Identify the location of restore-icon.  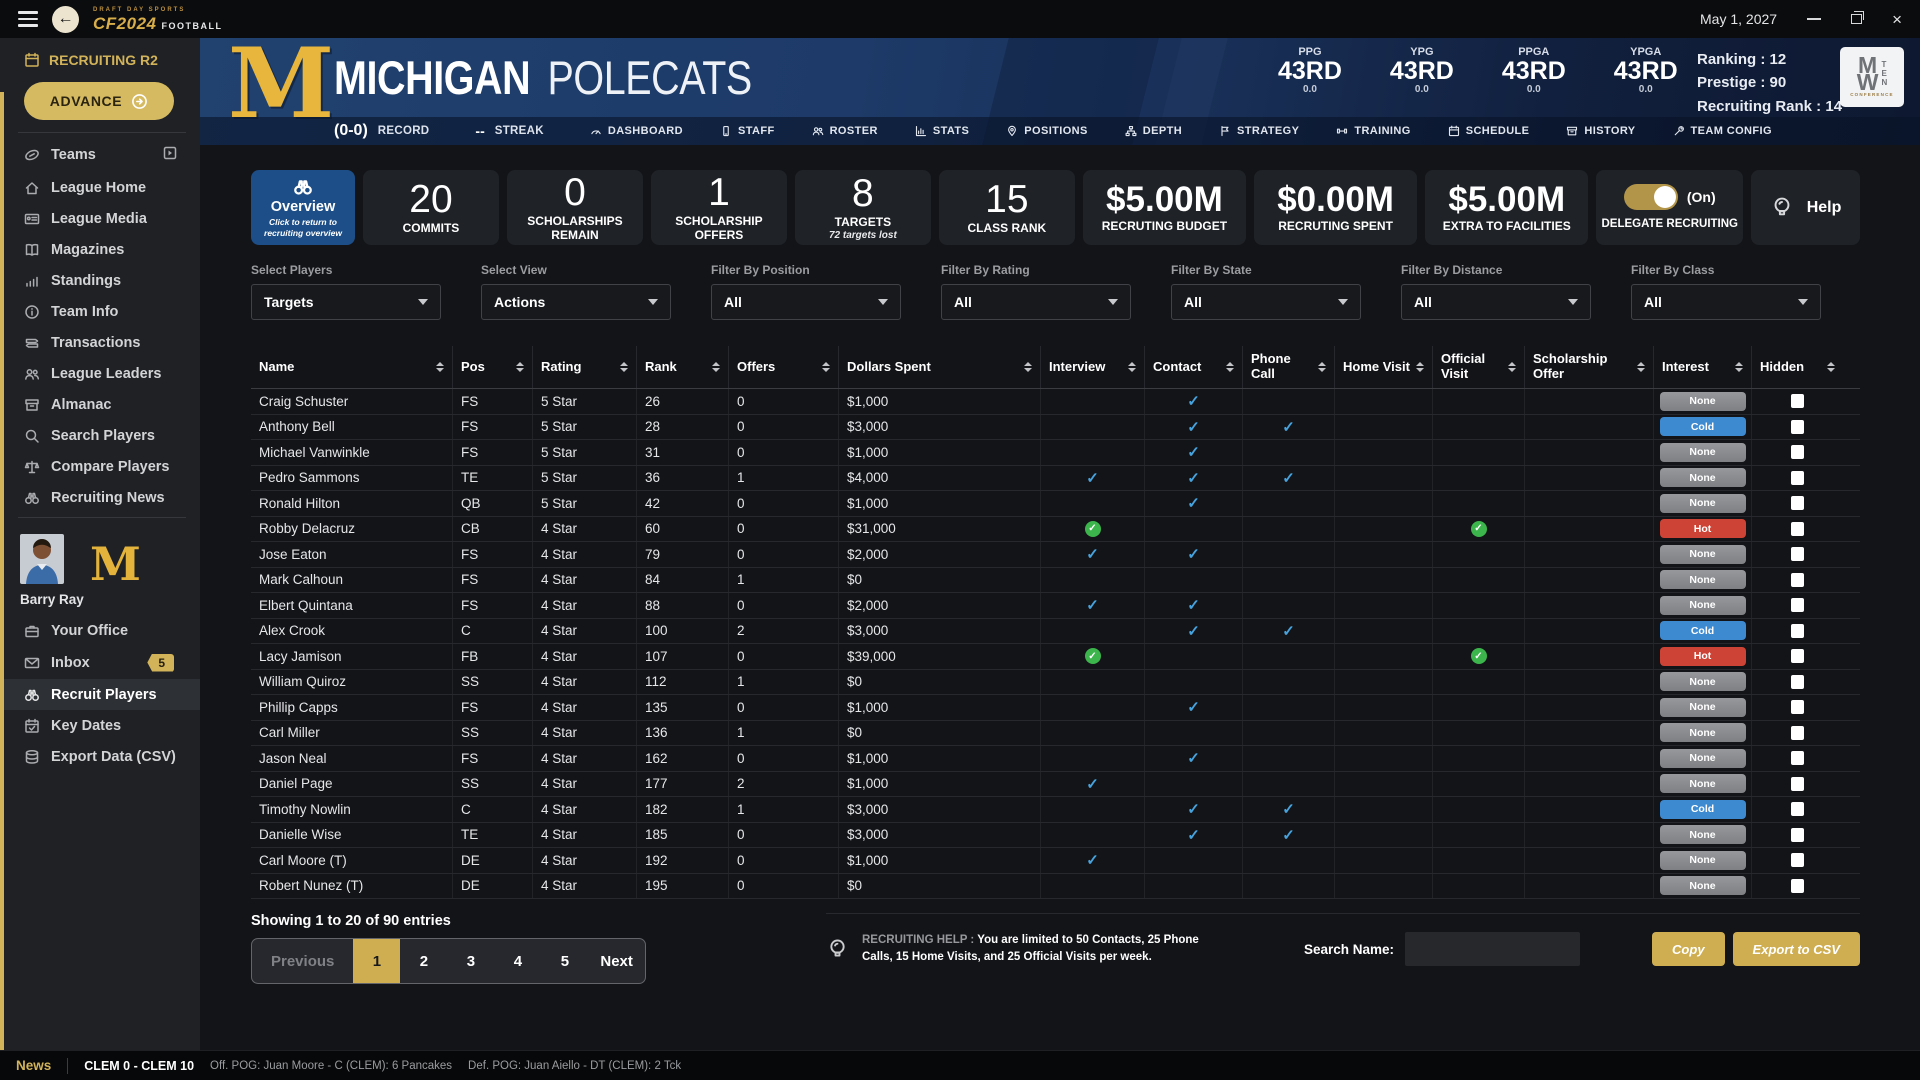
(1858, 17).